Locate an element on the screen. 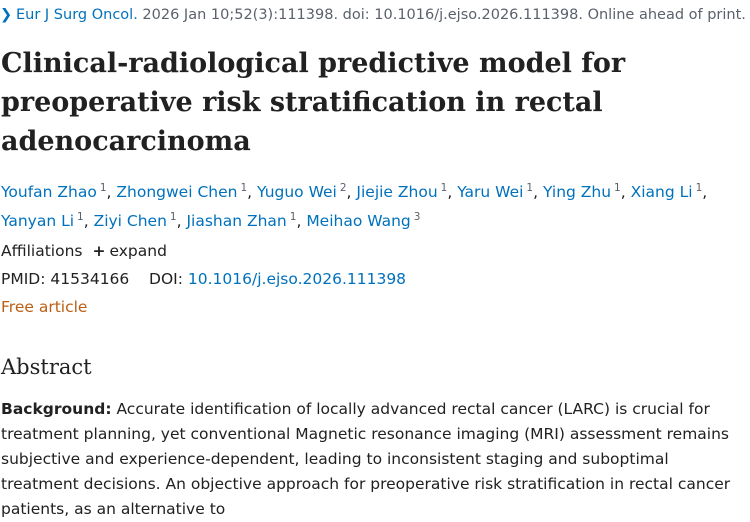 This screenshot has height=522, width=750. author-link: Jiejie Zhou is located at coordinates (397, 192).